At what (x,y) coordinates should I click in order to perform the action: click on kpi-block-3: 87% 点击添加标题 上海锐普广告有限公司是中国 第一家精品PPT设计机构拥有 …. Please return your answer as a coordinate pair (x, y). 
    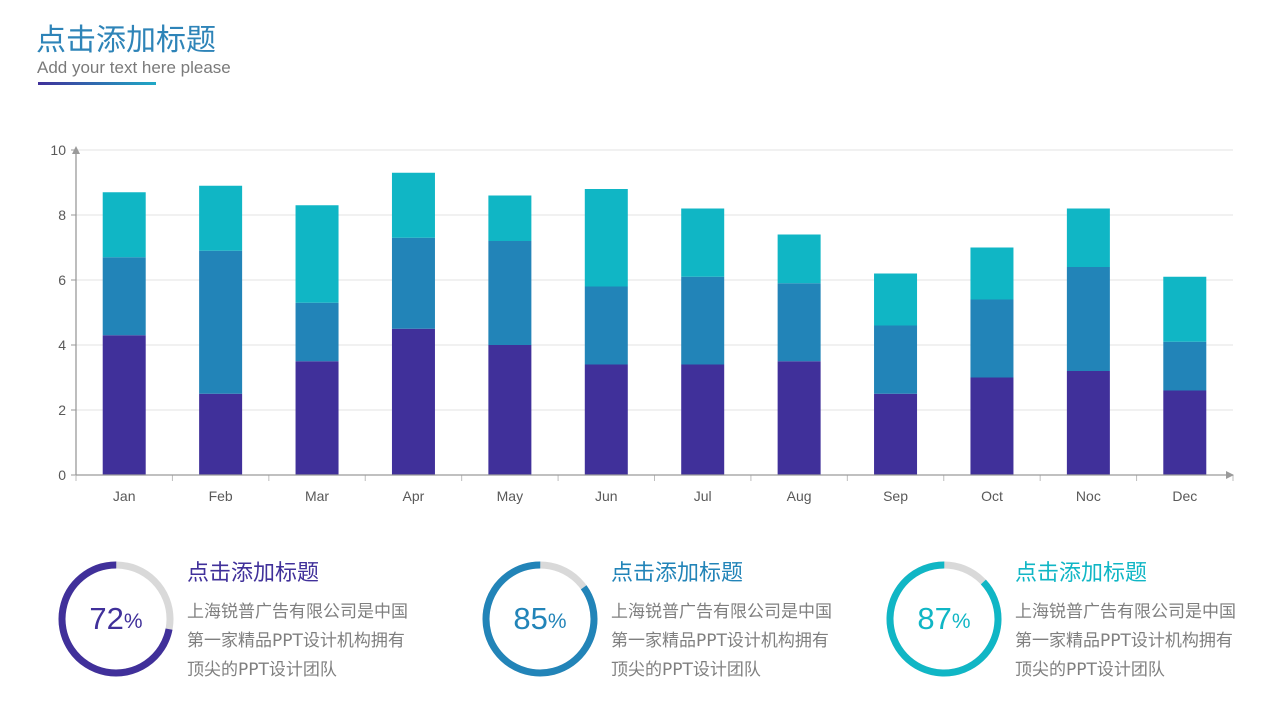
    Looking at the image, I should click on (1082, 625).